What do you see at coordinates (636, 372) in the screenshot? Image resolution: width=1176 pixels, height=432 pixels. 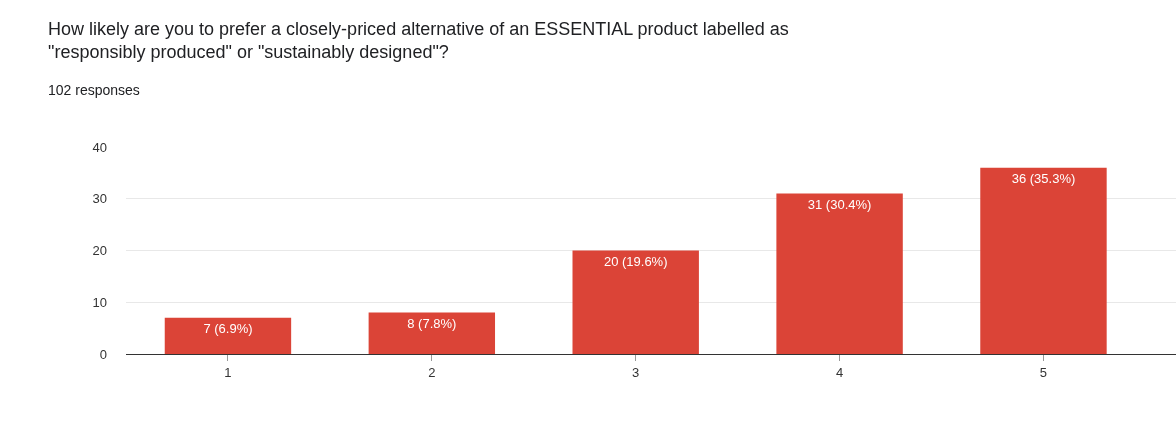 I see `x-tick-label: 3` at bounding box center [636, 372].